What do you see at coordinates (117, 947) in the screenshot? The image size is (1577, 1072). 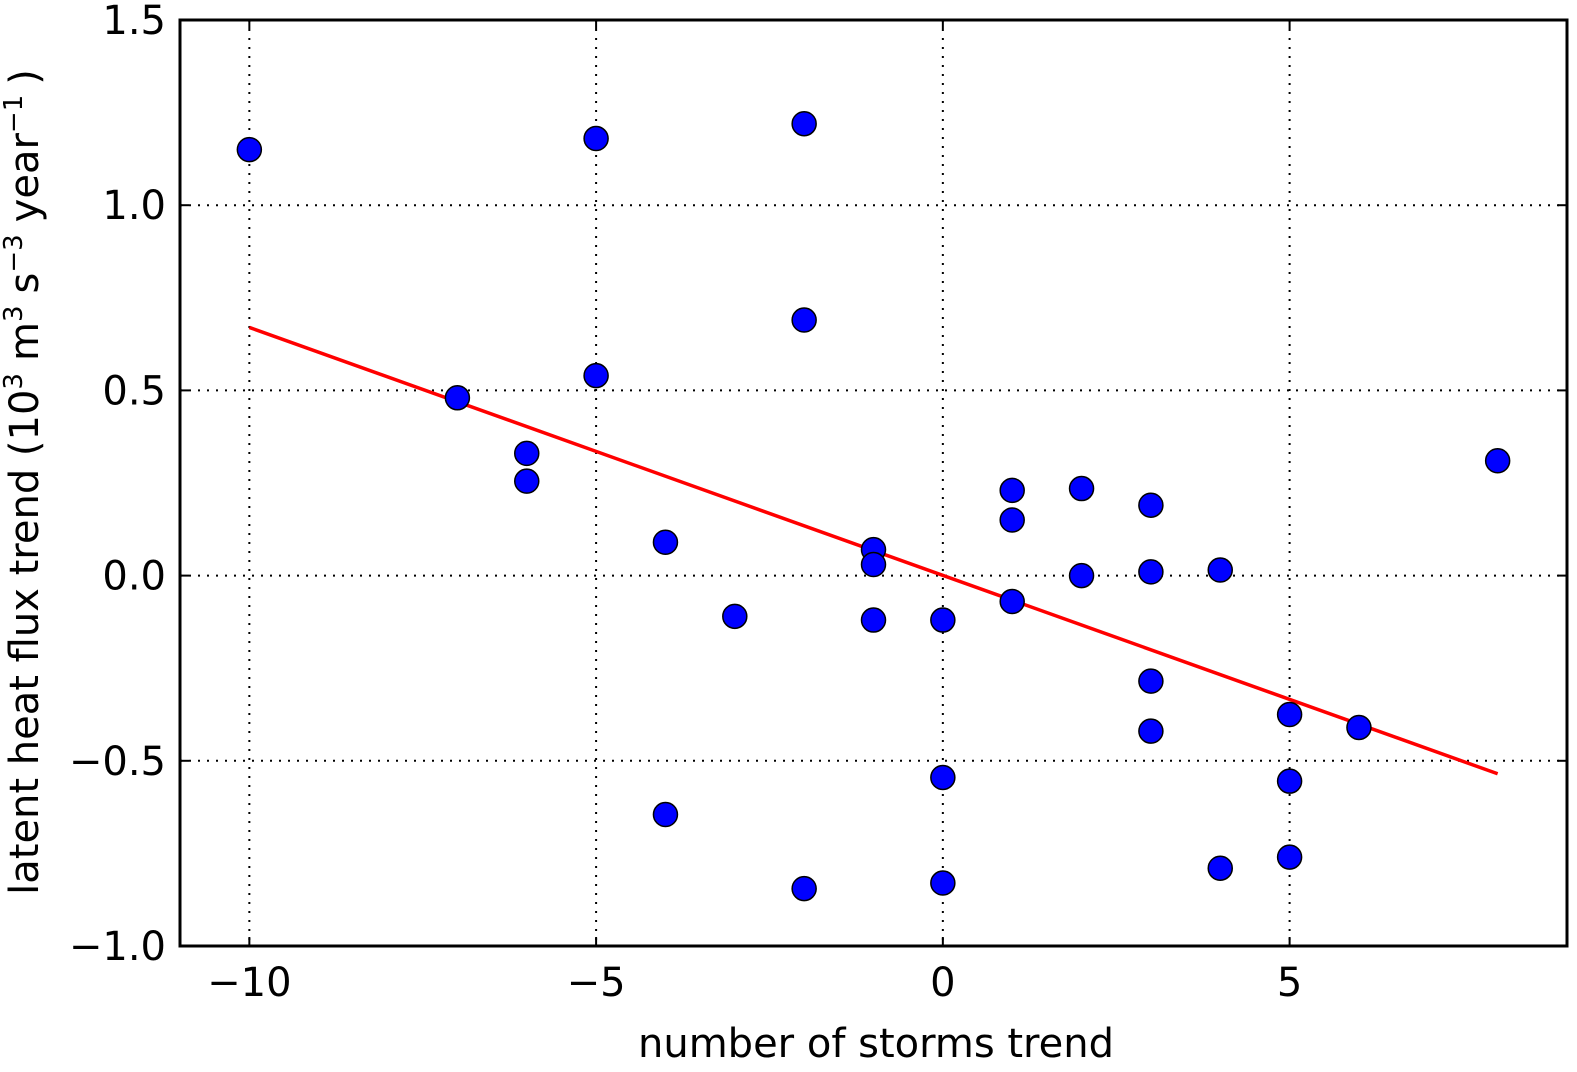 I see `y-tick-label: −1.0` at bounding box center [117, 947].